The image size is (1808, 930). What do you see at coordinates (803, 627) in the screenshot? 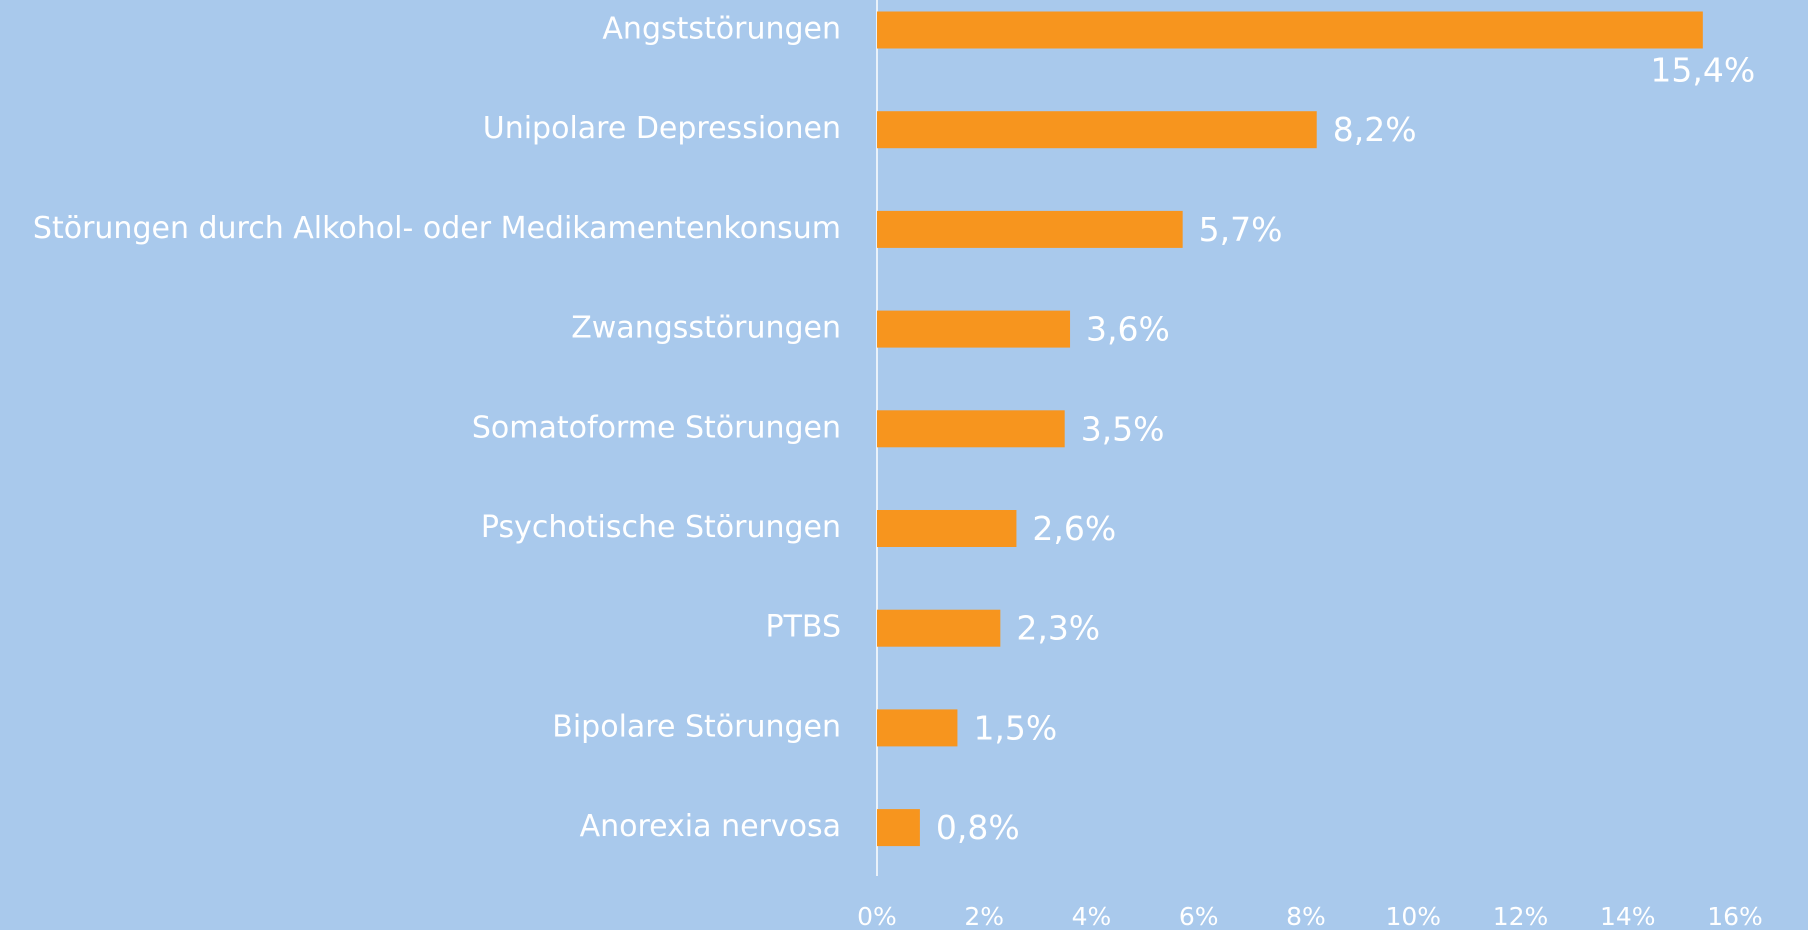
I see `category-label: PTBS` at bounding box center [803, 627].